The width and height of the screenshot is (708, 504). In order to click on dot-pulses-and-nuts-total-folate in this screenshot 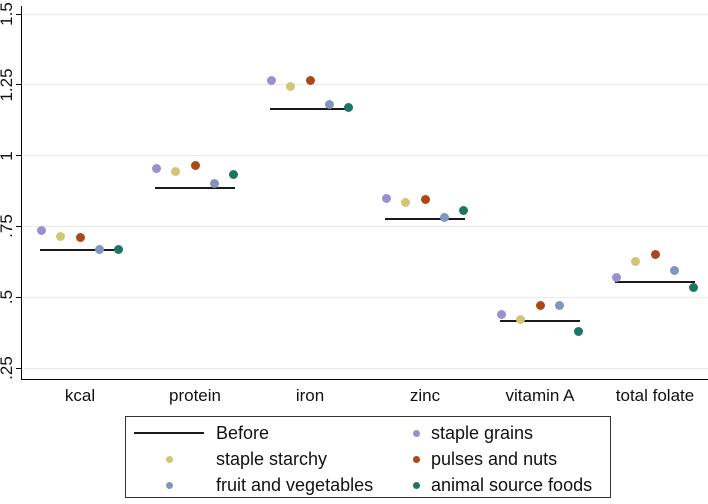, I will do `click(655, 255)`.